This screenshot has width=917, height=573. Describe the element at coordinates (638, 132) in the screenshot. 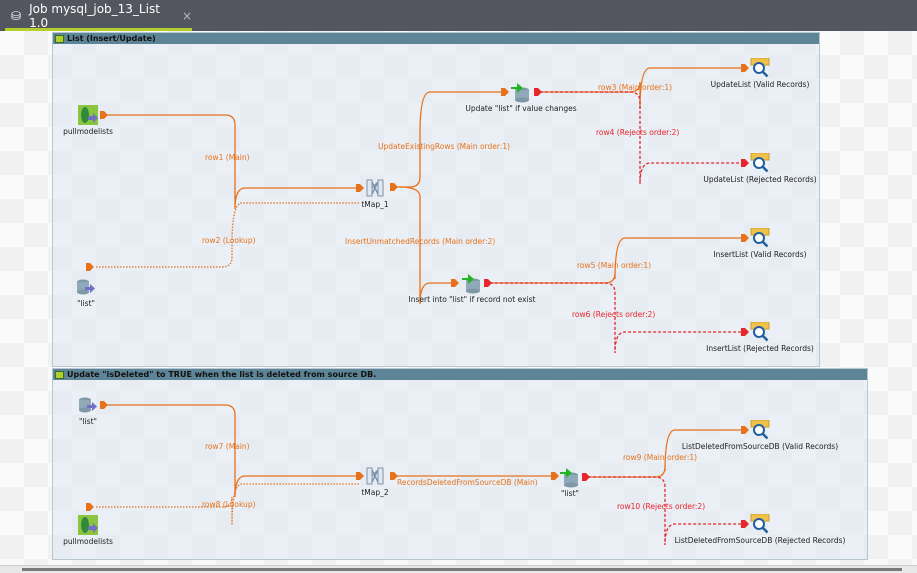

I see `connection-label-row4: row4 (Rejects order:2)` at that location.